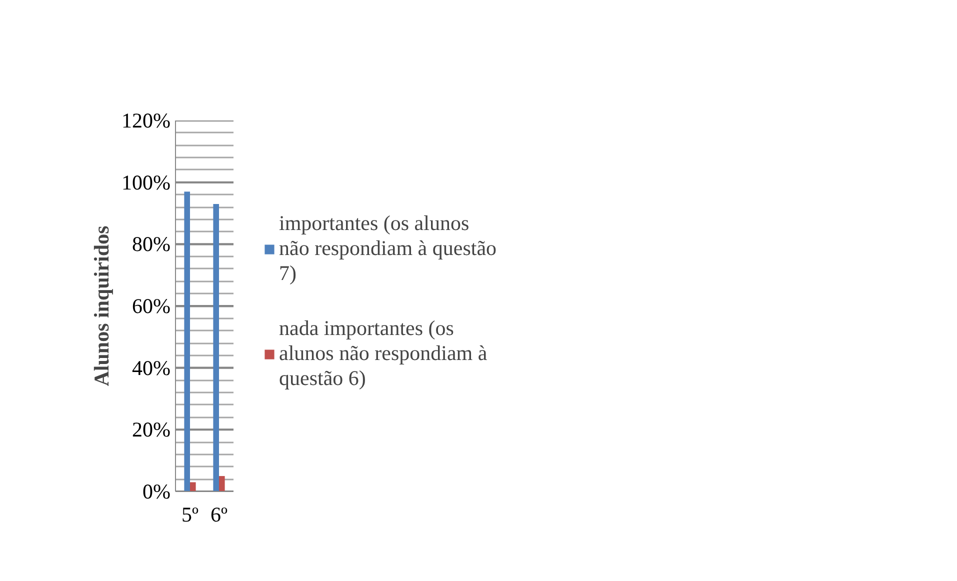  Describe the element at coordinates (146, 182) in the screenshot. I see `y-tick-label: 100%` at that location.